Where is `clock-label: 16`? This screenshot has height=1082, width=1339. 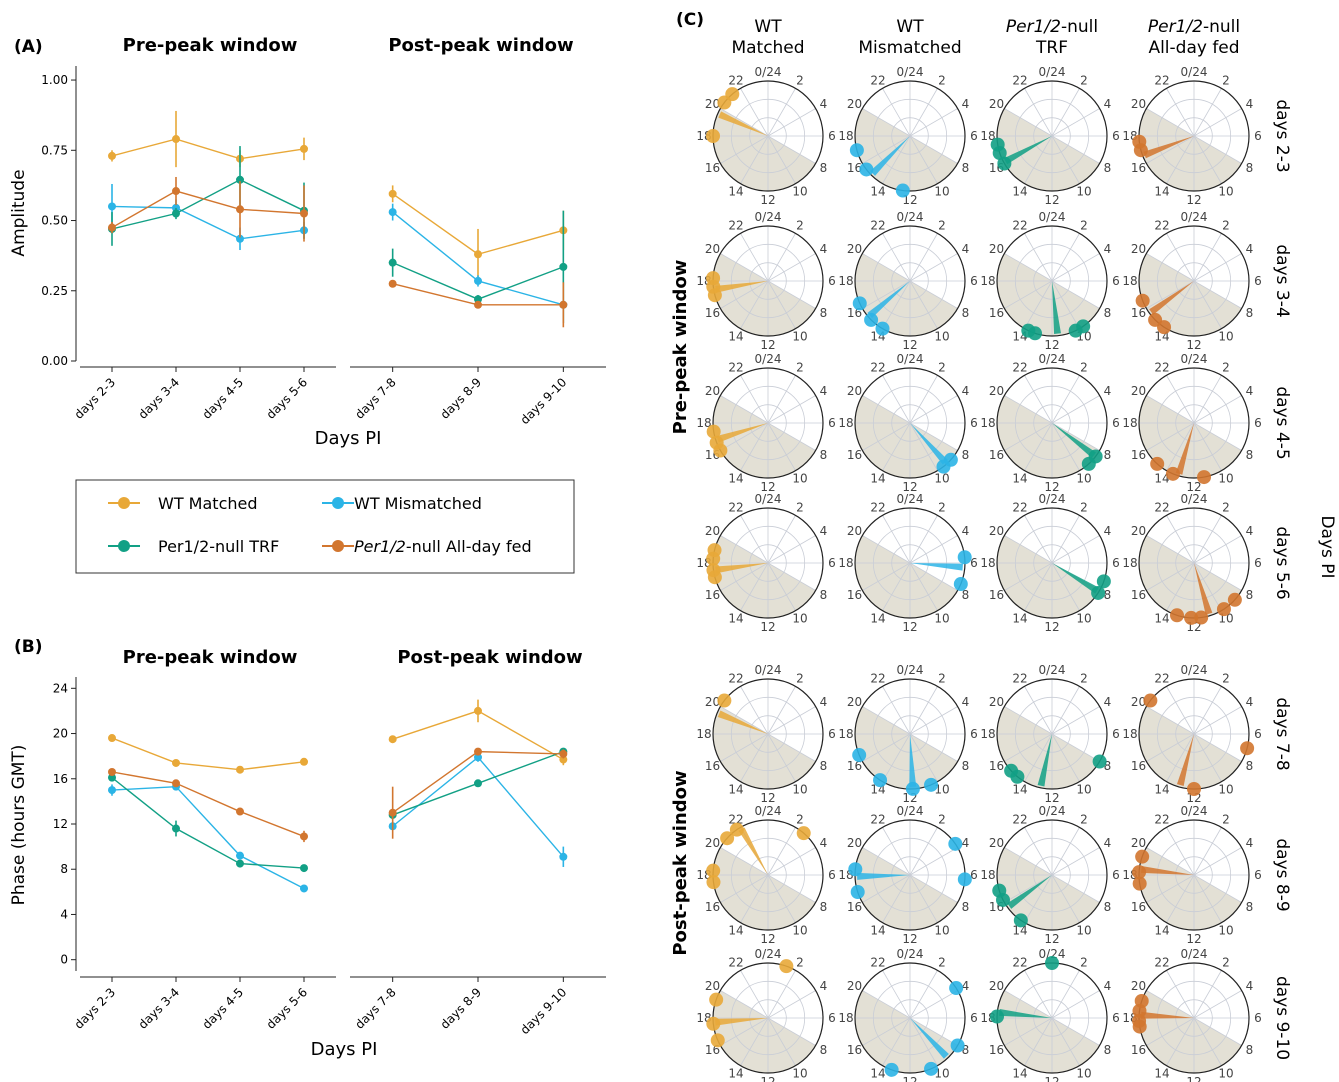
clock-label: 16 is located at coordinates (854, 907).